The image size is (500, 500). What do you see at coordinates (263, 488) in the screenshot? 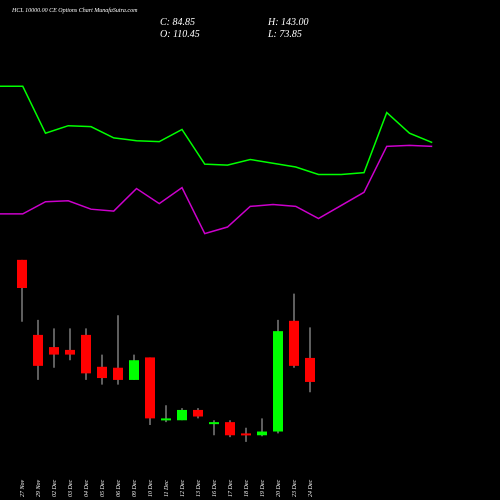
I see `x-tick-label: 19 Dec` at bounding box center [263, 488].